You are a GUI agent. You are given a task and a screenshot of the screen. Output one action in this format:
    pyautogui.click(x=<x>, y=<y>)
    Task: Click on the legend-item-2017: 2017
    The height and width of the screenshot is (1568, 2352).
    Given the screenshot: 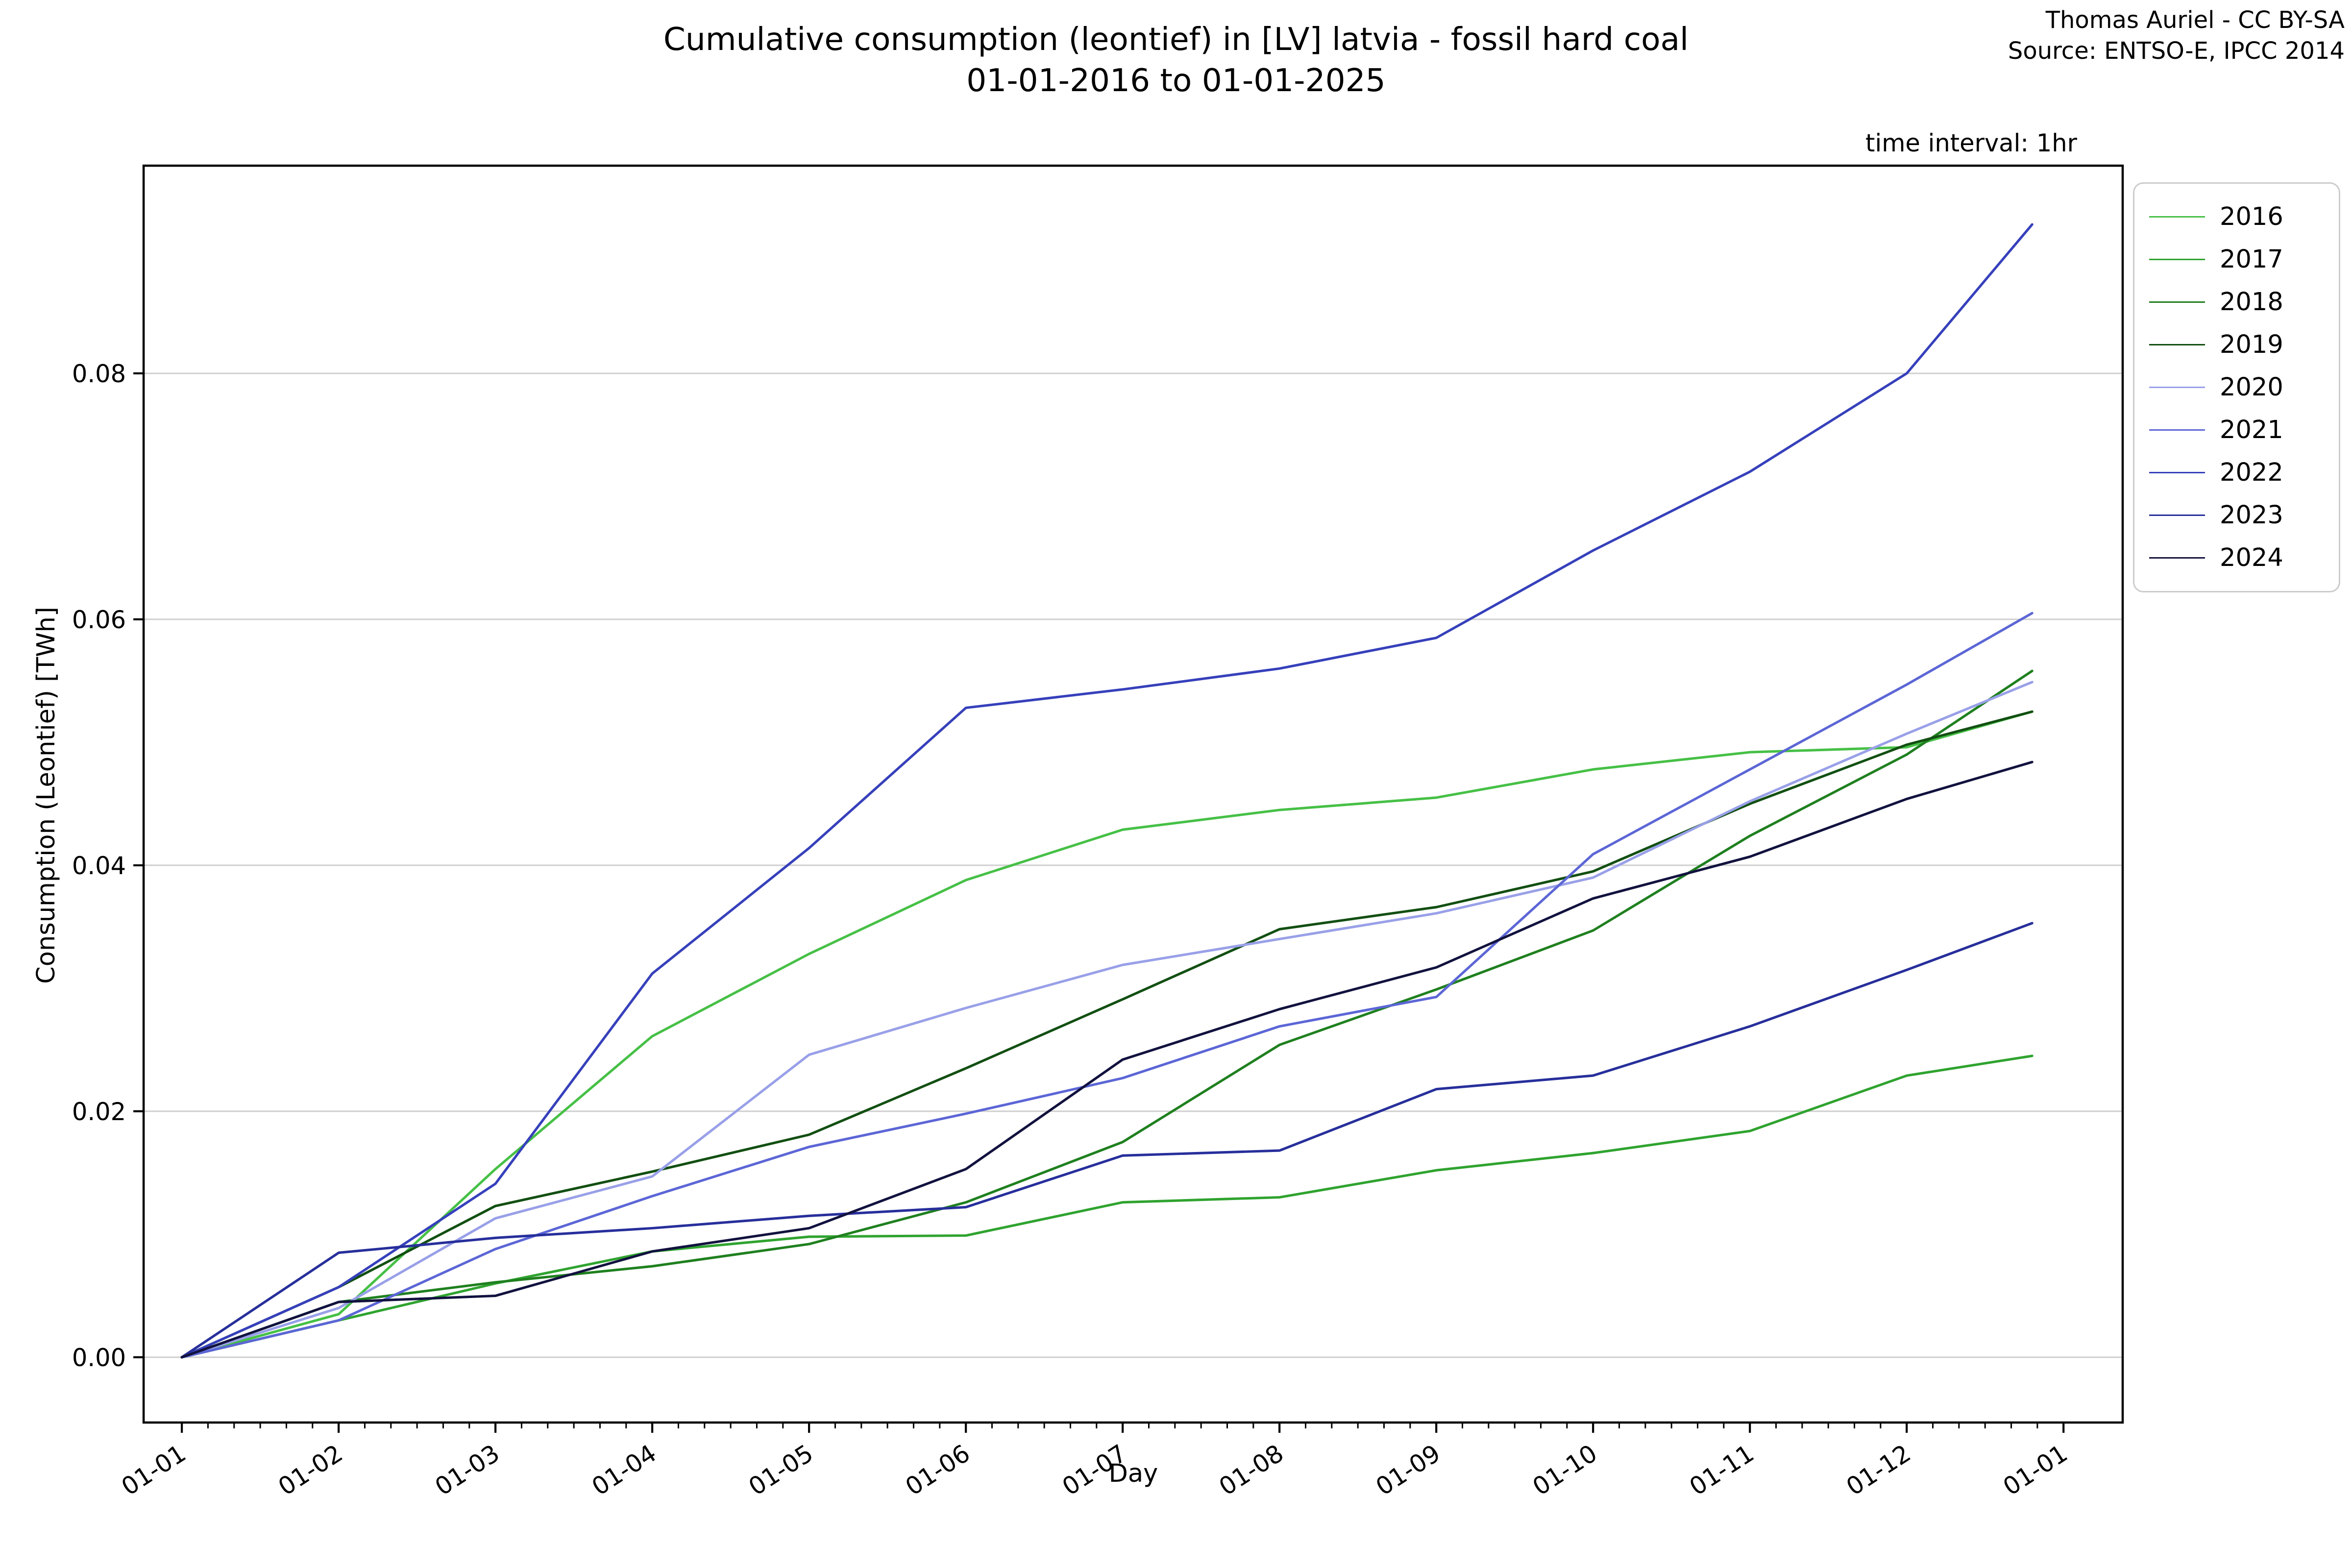 What is the action you would take?
    pyautogui.click(x=2236, y=259)
    